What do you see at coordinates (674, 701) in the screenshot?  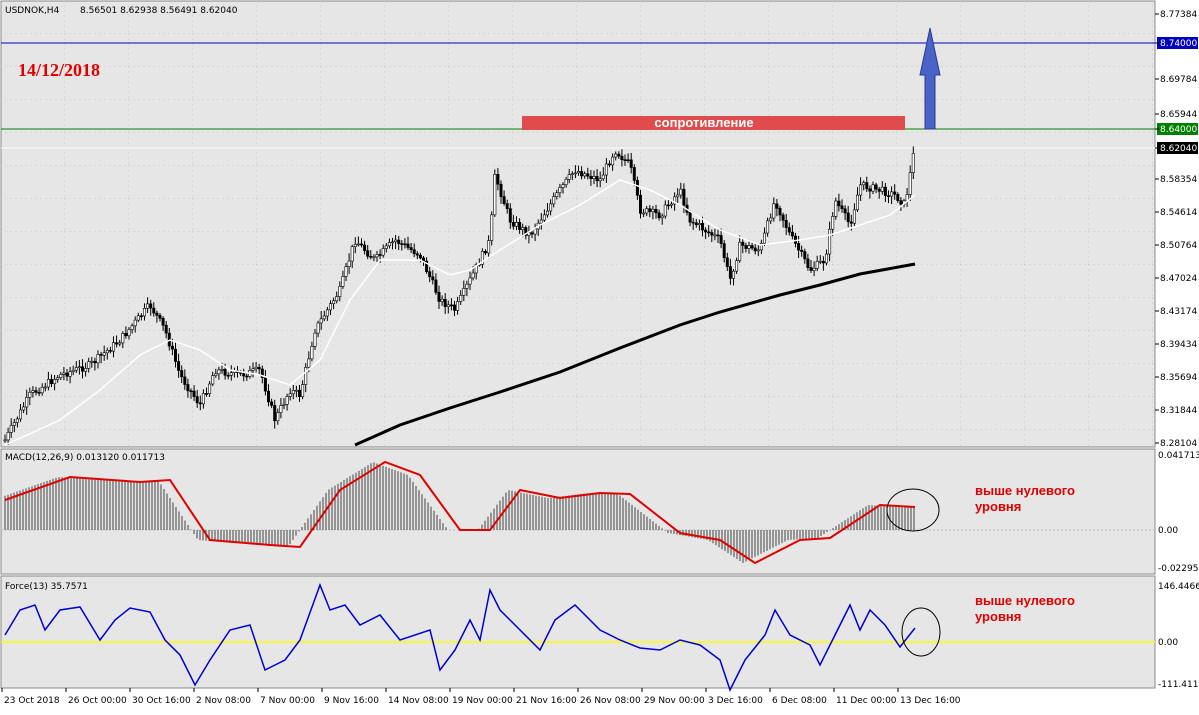 I see `time-label: 29 Nov 00:00` at bounding box center [674, 701].